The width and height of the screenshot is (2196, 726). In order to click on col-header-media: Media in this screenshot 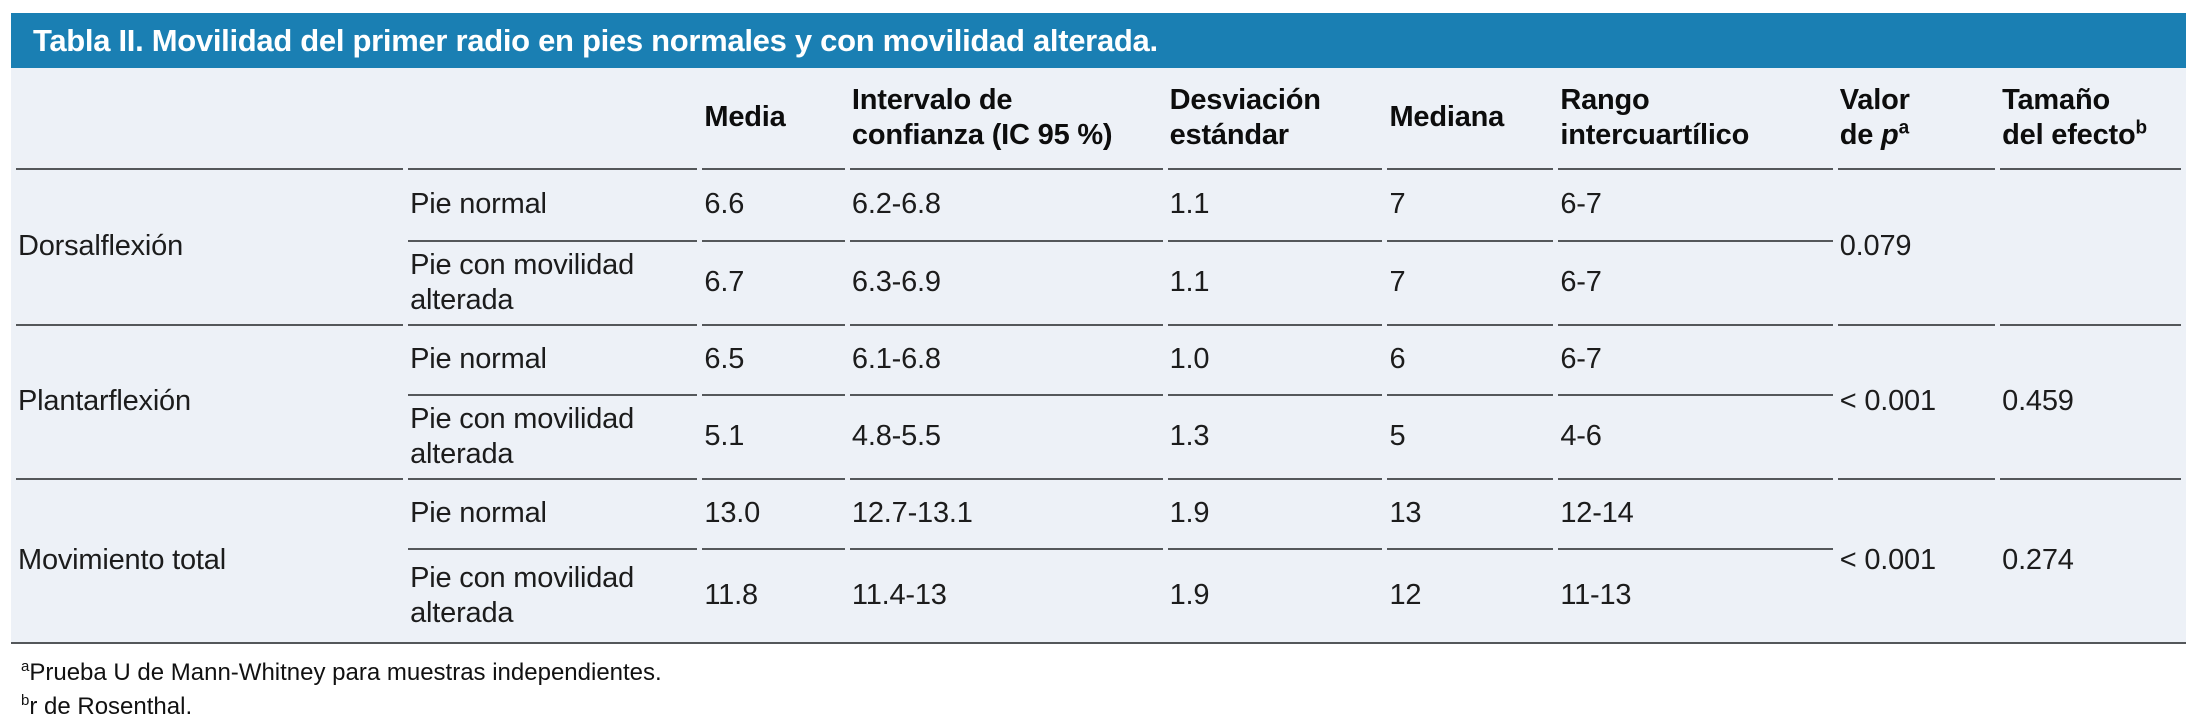, I will do `click(773, 119)`.